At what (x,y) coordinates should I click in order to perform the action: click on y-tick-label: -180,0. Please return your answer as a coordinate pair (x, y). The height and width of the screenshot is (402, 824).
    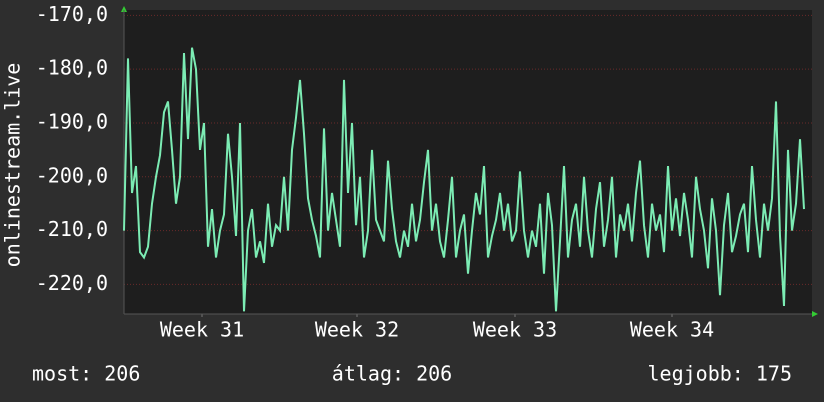
    Looking at the image, I should click on (72, 68).